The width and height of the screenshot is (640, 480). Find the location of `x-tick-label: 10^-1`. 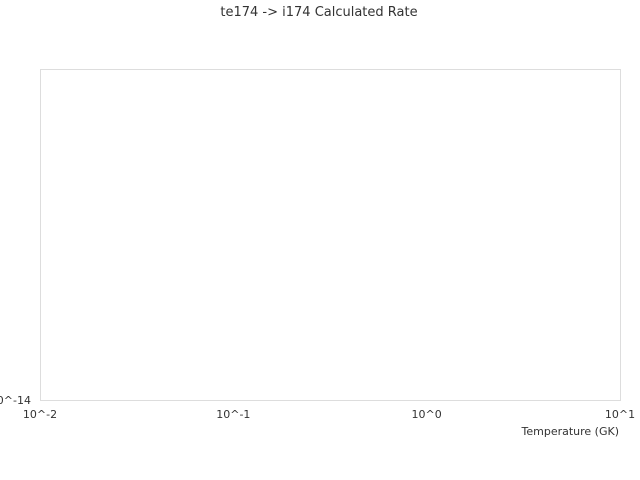

x-tick-label: 10^-1 is located at coordinates (233, 414).